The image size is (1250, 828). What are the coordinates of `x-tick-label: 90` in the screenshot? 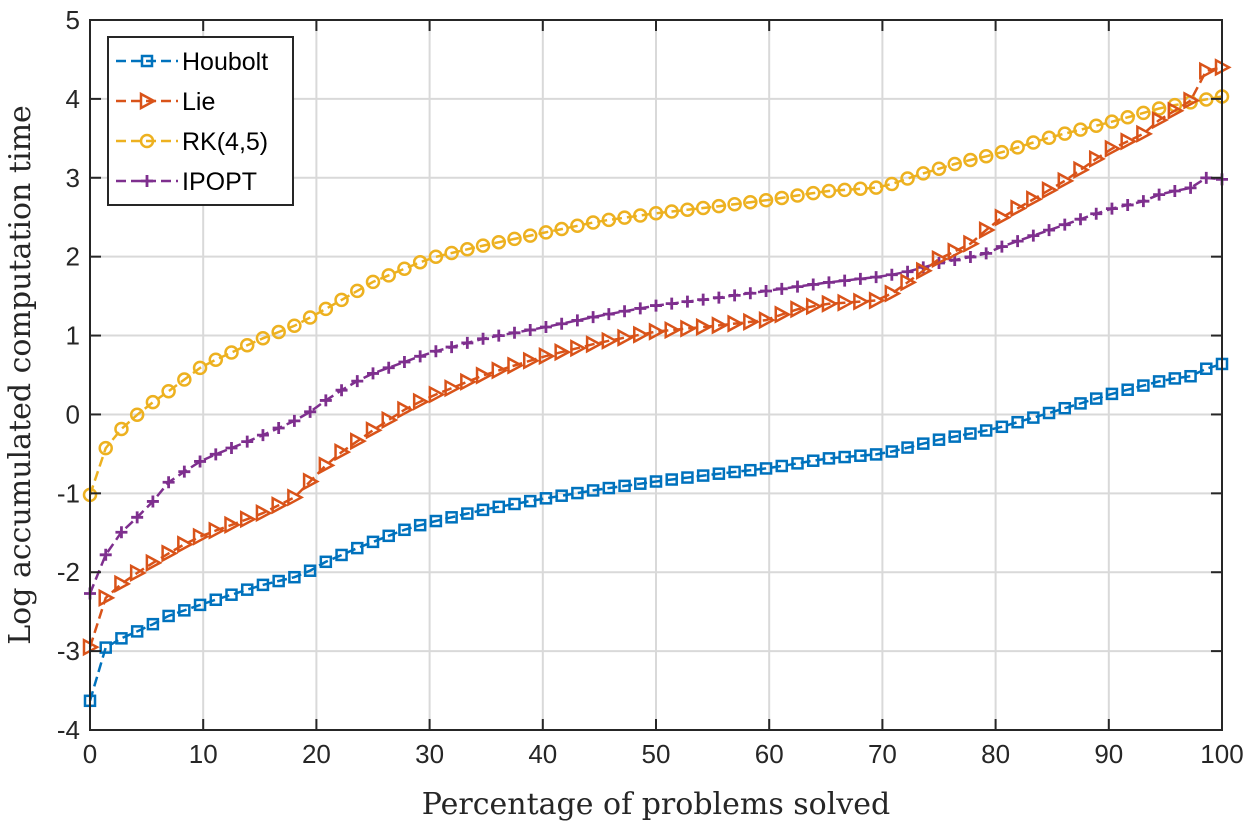 It's located at (1108, 754).